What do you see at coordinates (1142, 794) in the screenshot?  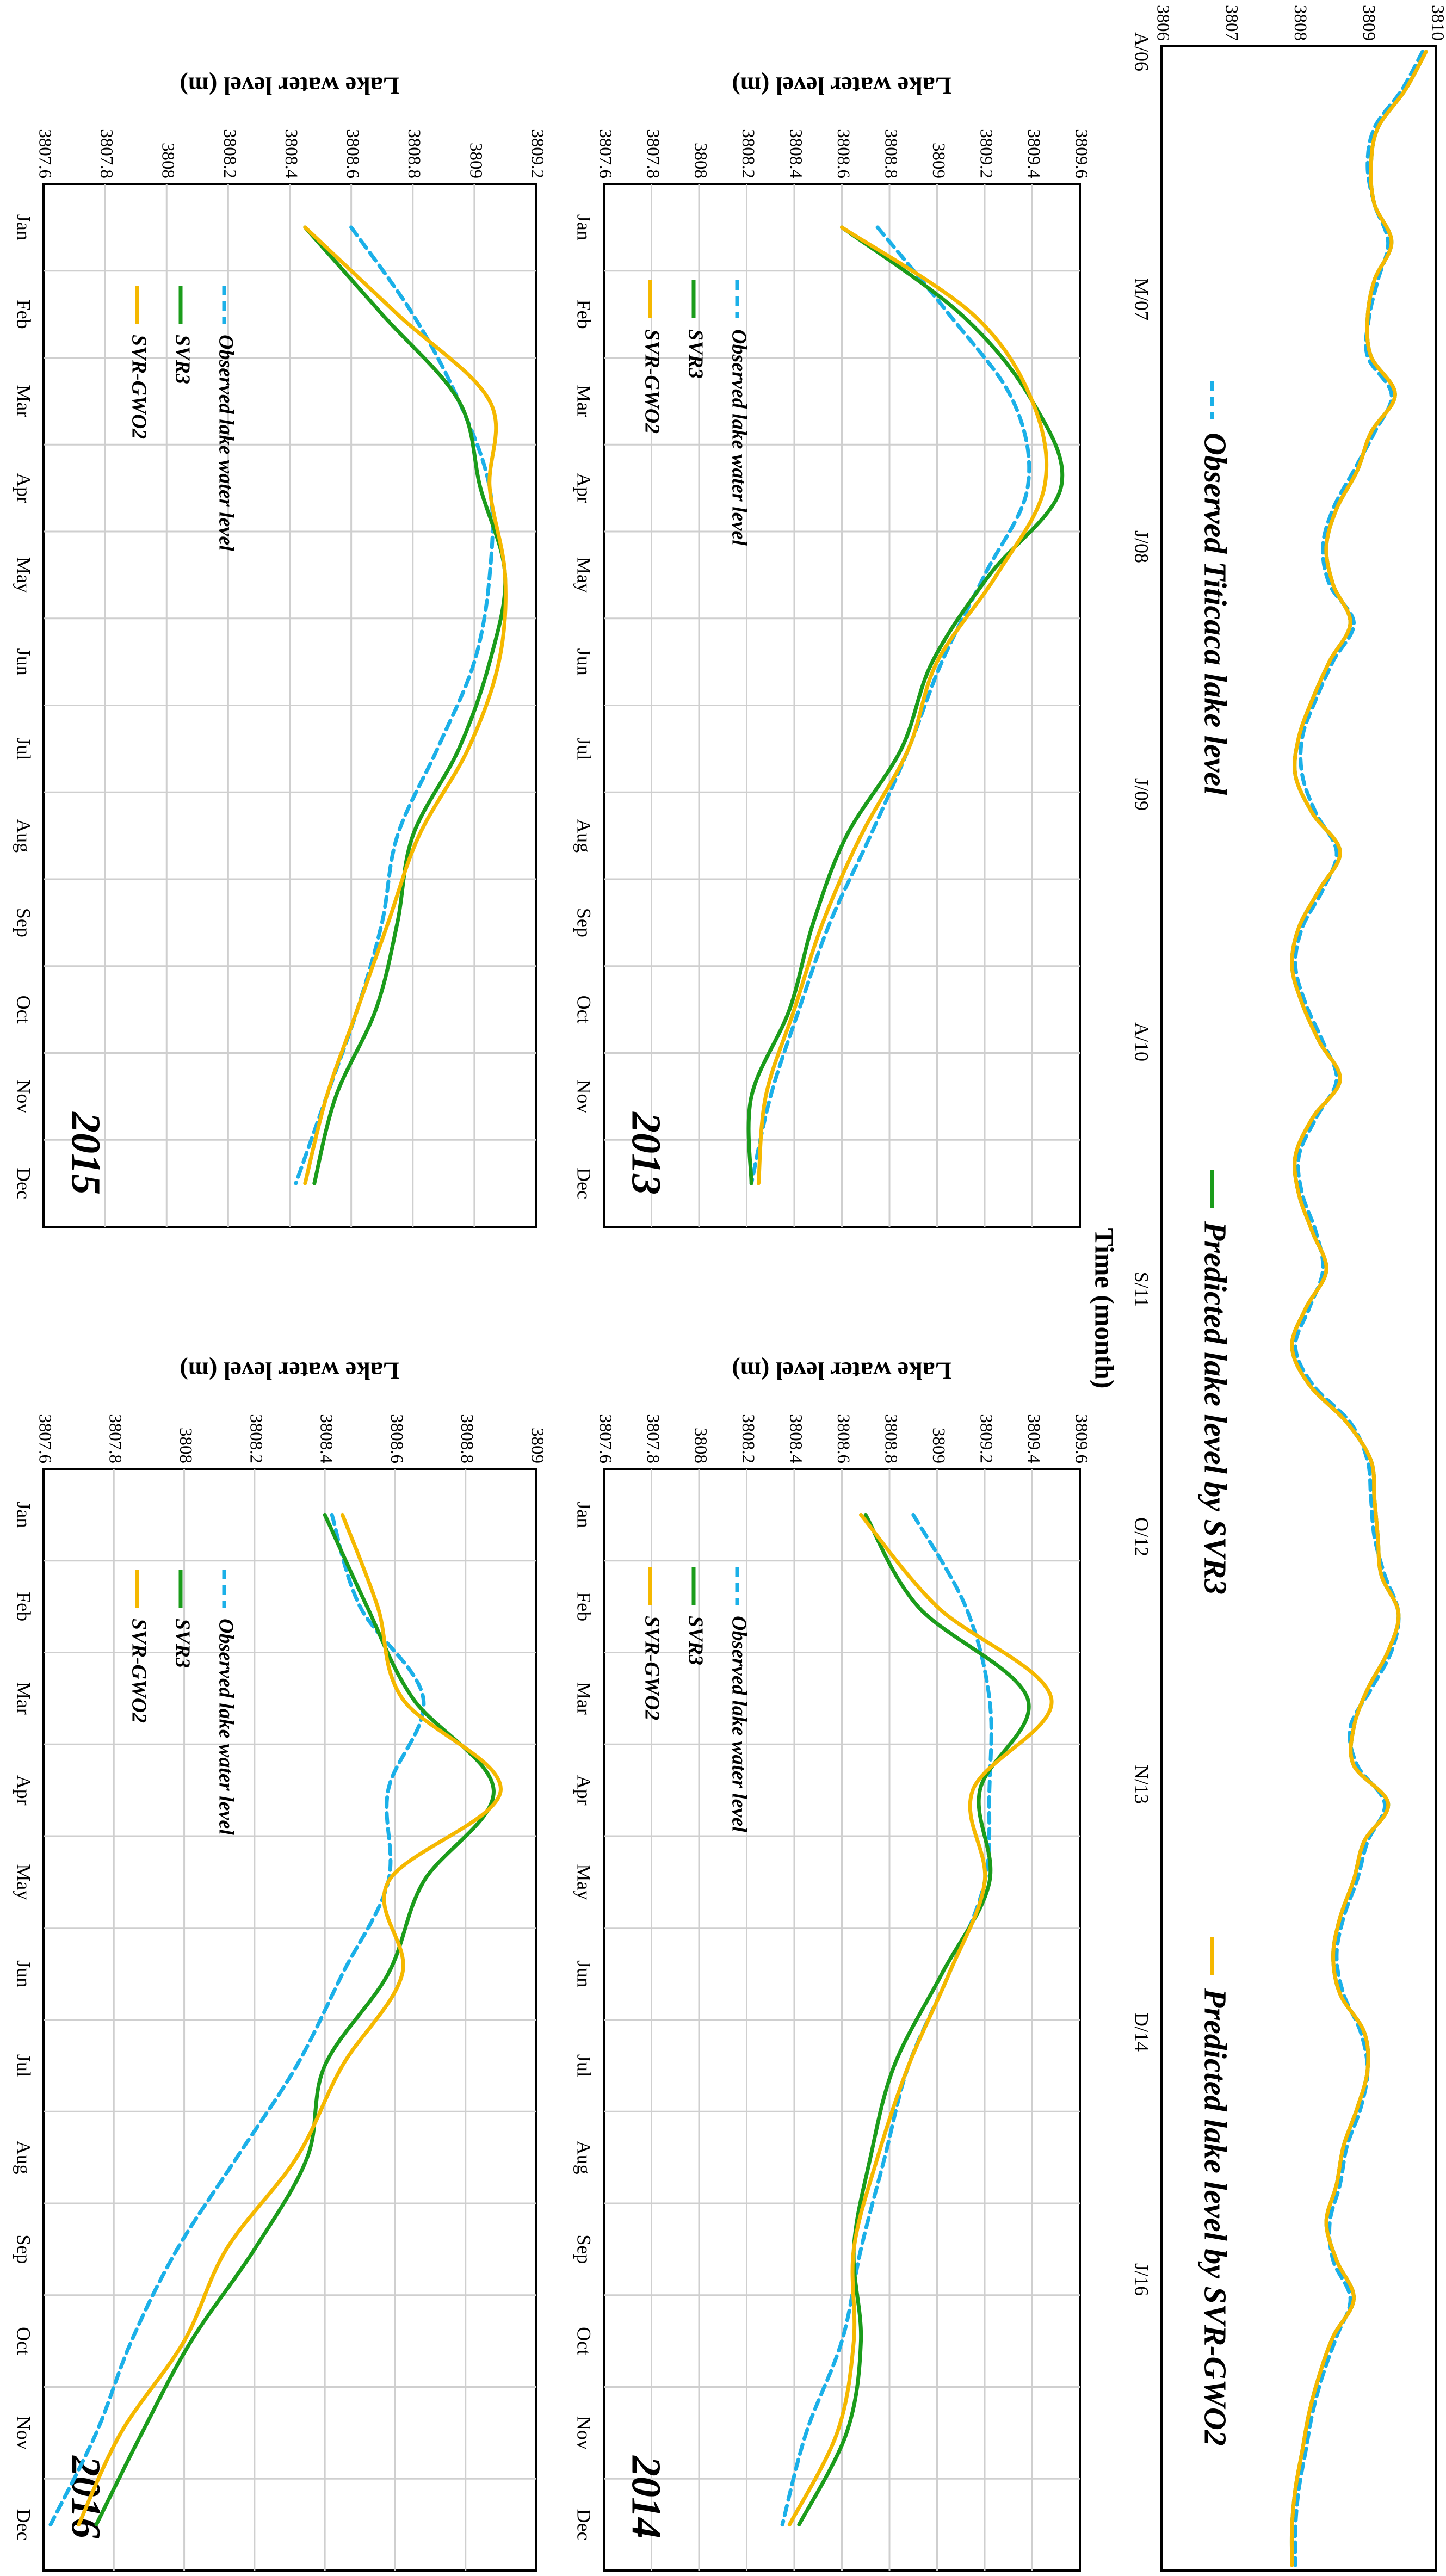 I see `time-tick-label: J/09` at bounding box center [1142, 794].